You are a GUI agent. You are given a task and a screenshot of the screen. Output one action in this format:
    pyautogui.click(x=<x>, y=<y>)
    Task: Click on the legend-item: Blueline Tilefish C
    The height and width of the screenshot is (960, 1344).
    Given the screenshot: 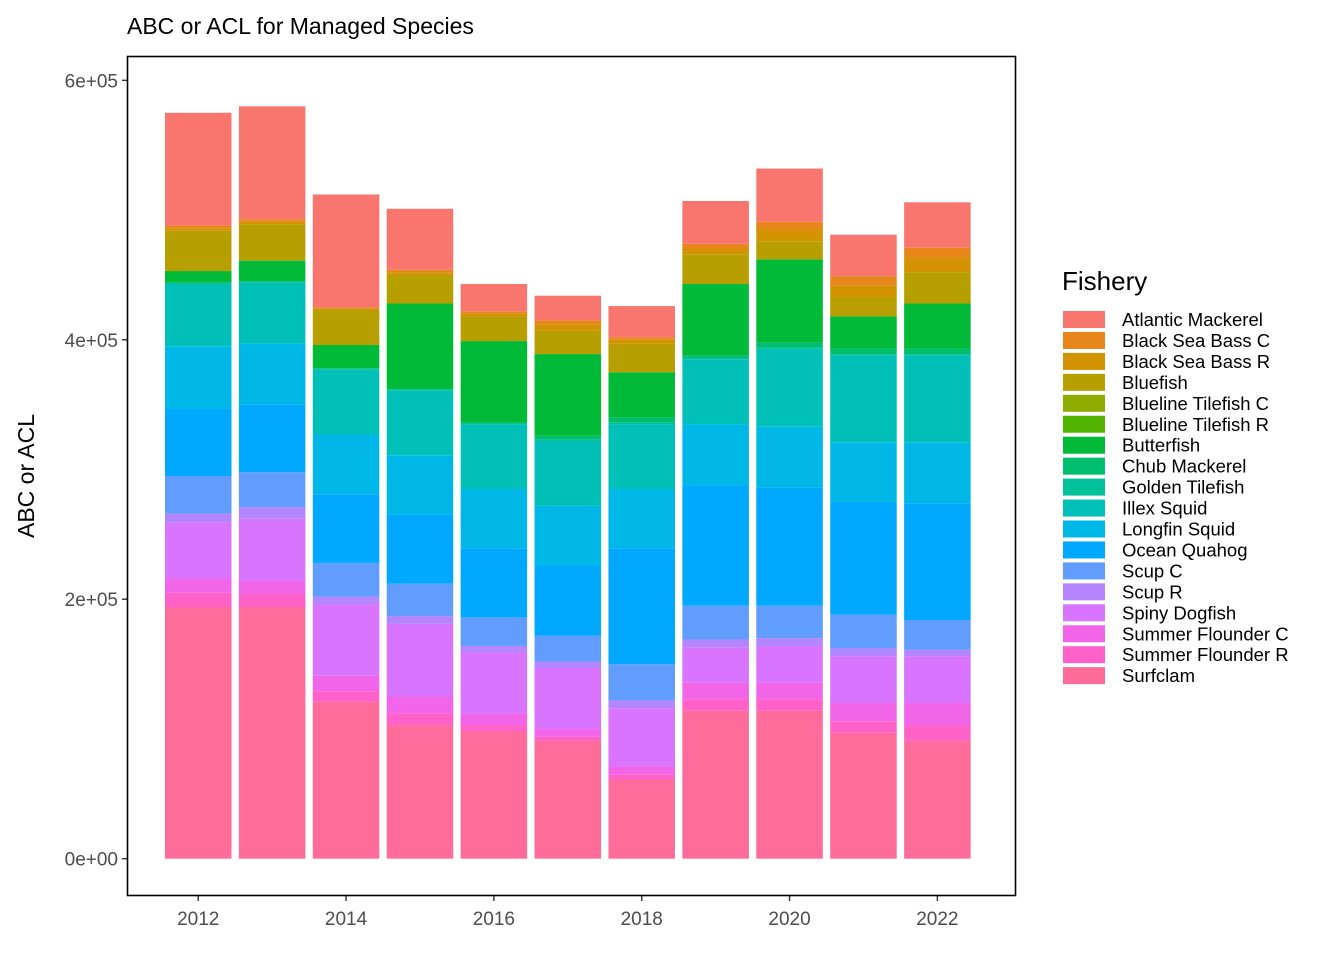 What is the action you would take?
    pyautogui.click(x=1166, y=403)
    